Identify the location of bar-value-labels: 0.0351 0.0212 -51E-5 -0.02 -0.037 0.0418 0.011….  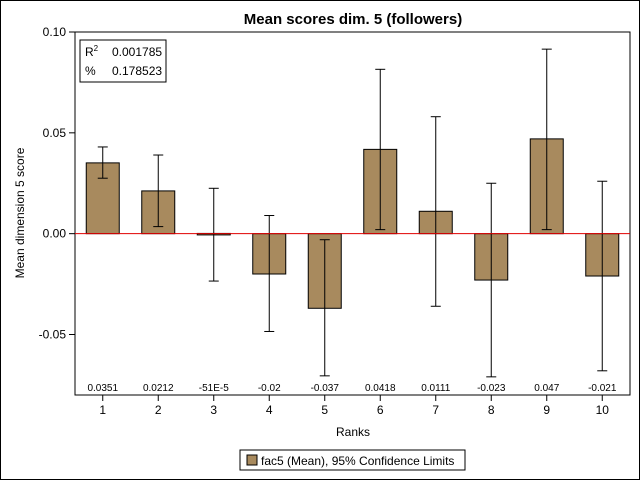
(351, 388).